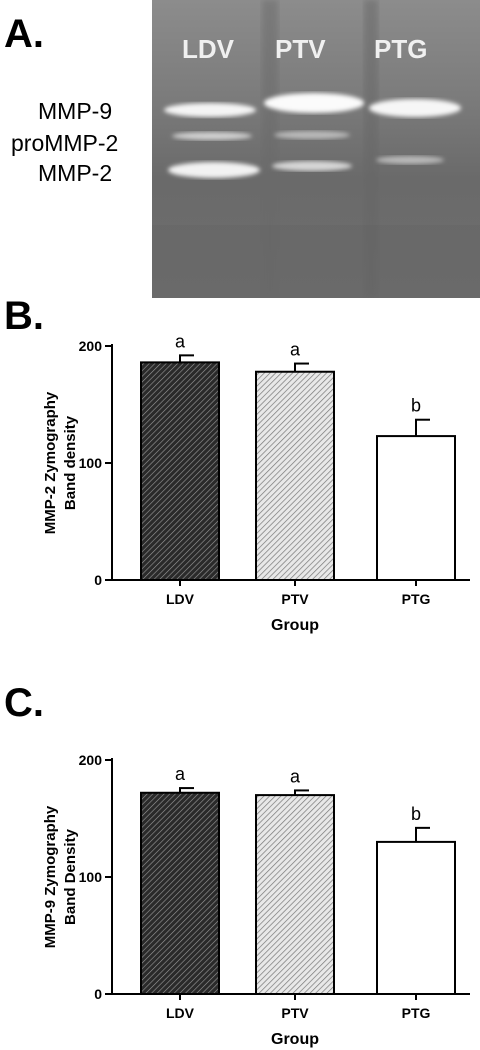 This screenshot has height=1050, width=480. What do you see at coordinates (410, 160) in the screenshot?
I see `gel-band-ptg-mmp2` at bounding box center [410, 160].